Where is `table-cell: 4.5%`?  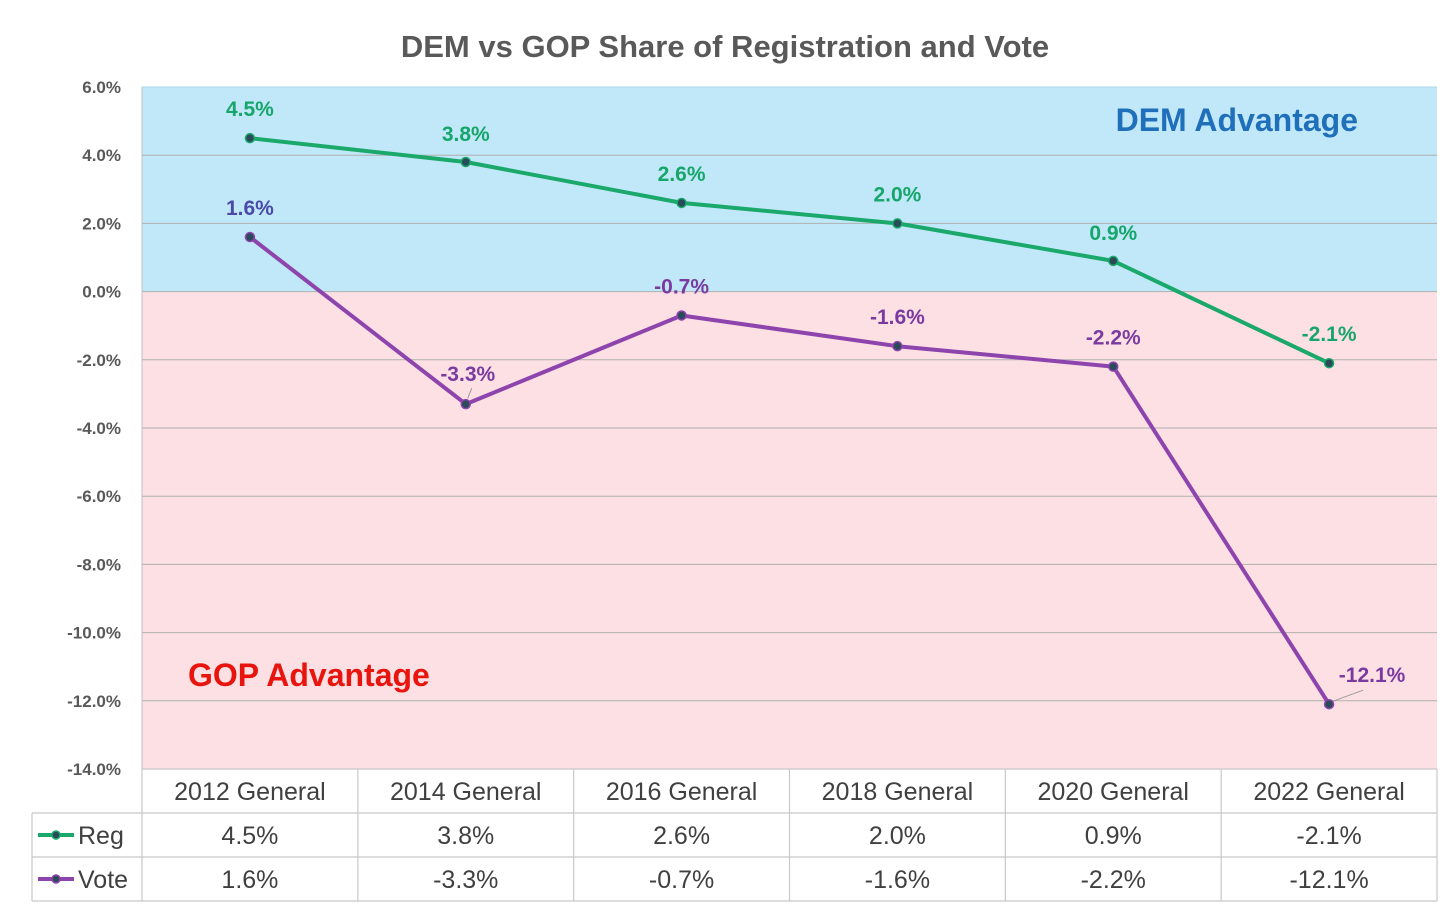 table-cell: 4.5% is located at coordinates (249, 836).